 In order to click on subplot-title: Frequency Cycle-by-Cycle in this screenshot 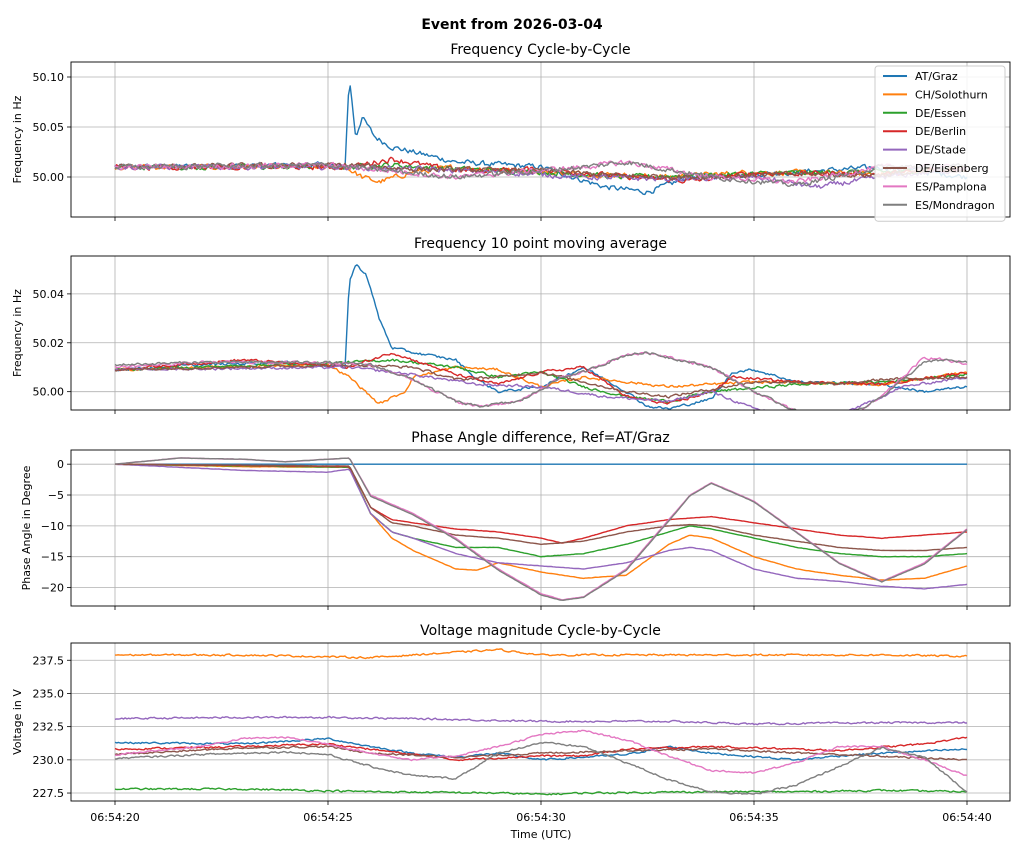, I will do `click(540, 50)`.